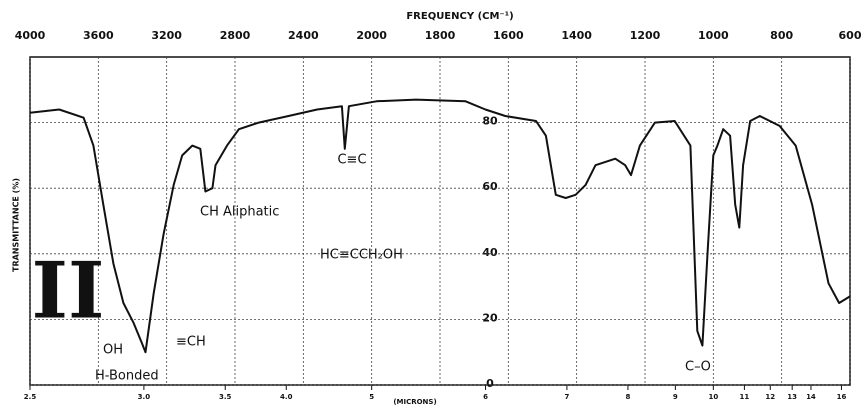  I want to click on annotation: CH Aliphatic, so click(239, 212).